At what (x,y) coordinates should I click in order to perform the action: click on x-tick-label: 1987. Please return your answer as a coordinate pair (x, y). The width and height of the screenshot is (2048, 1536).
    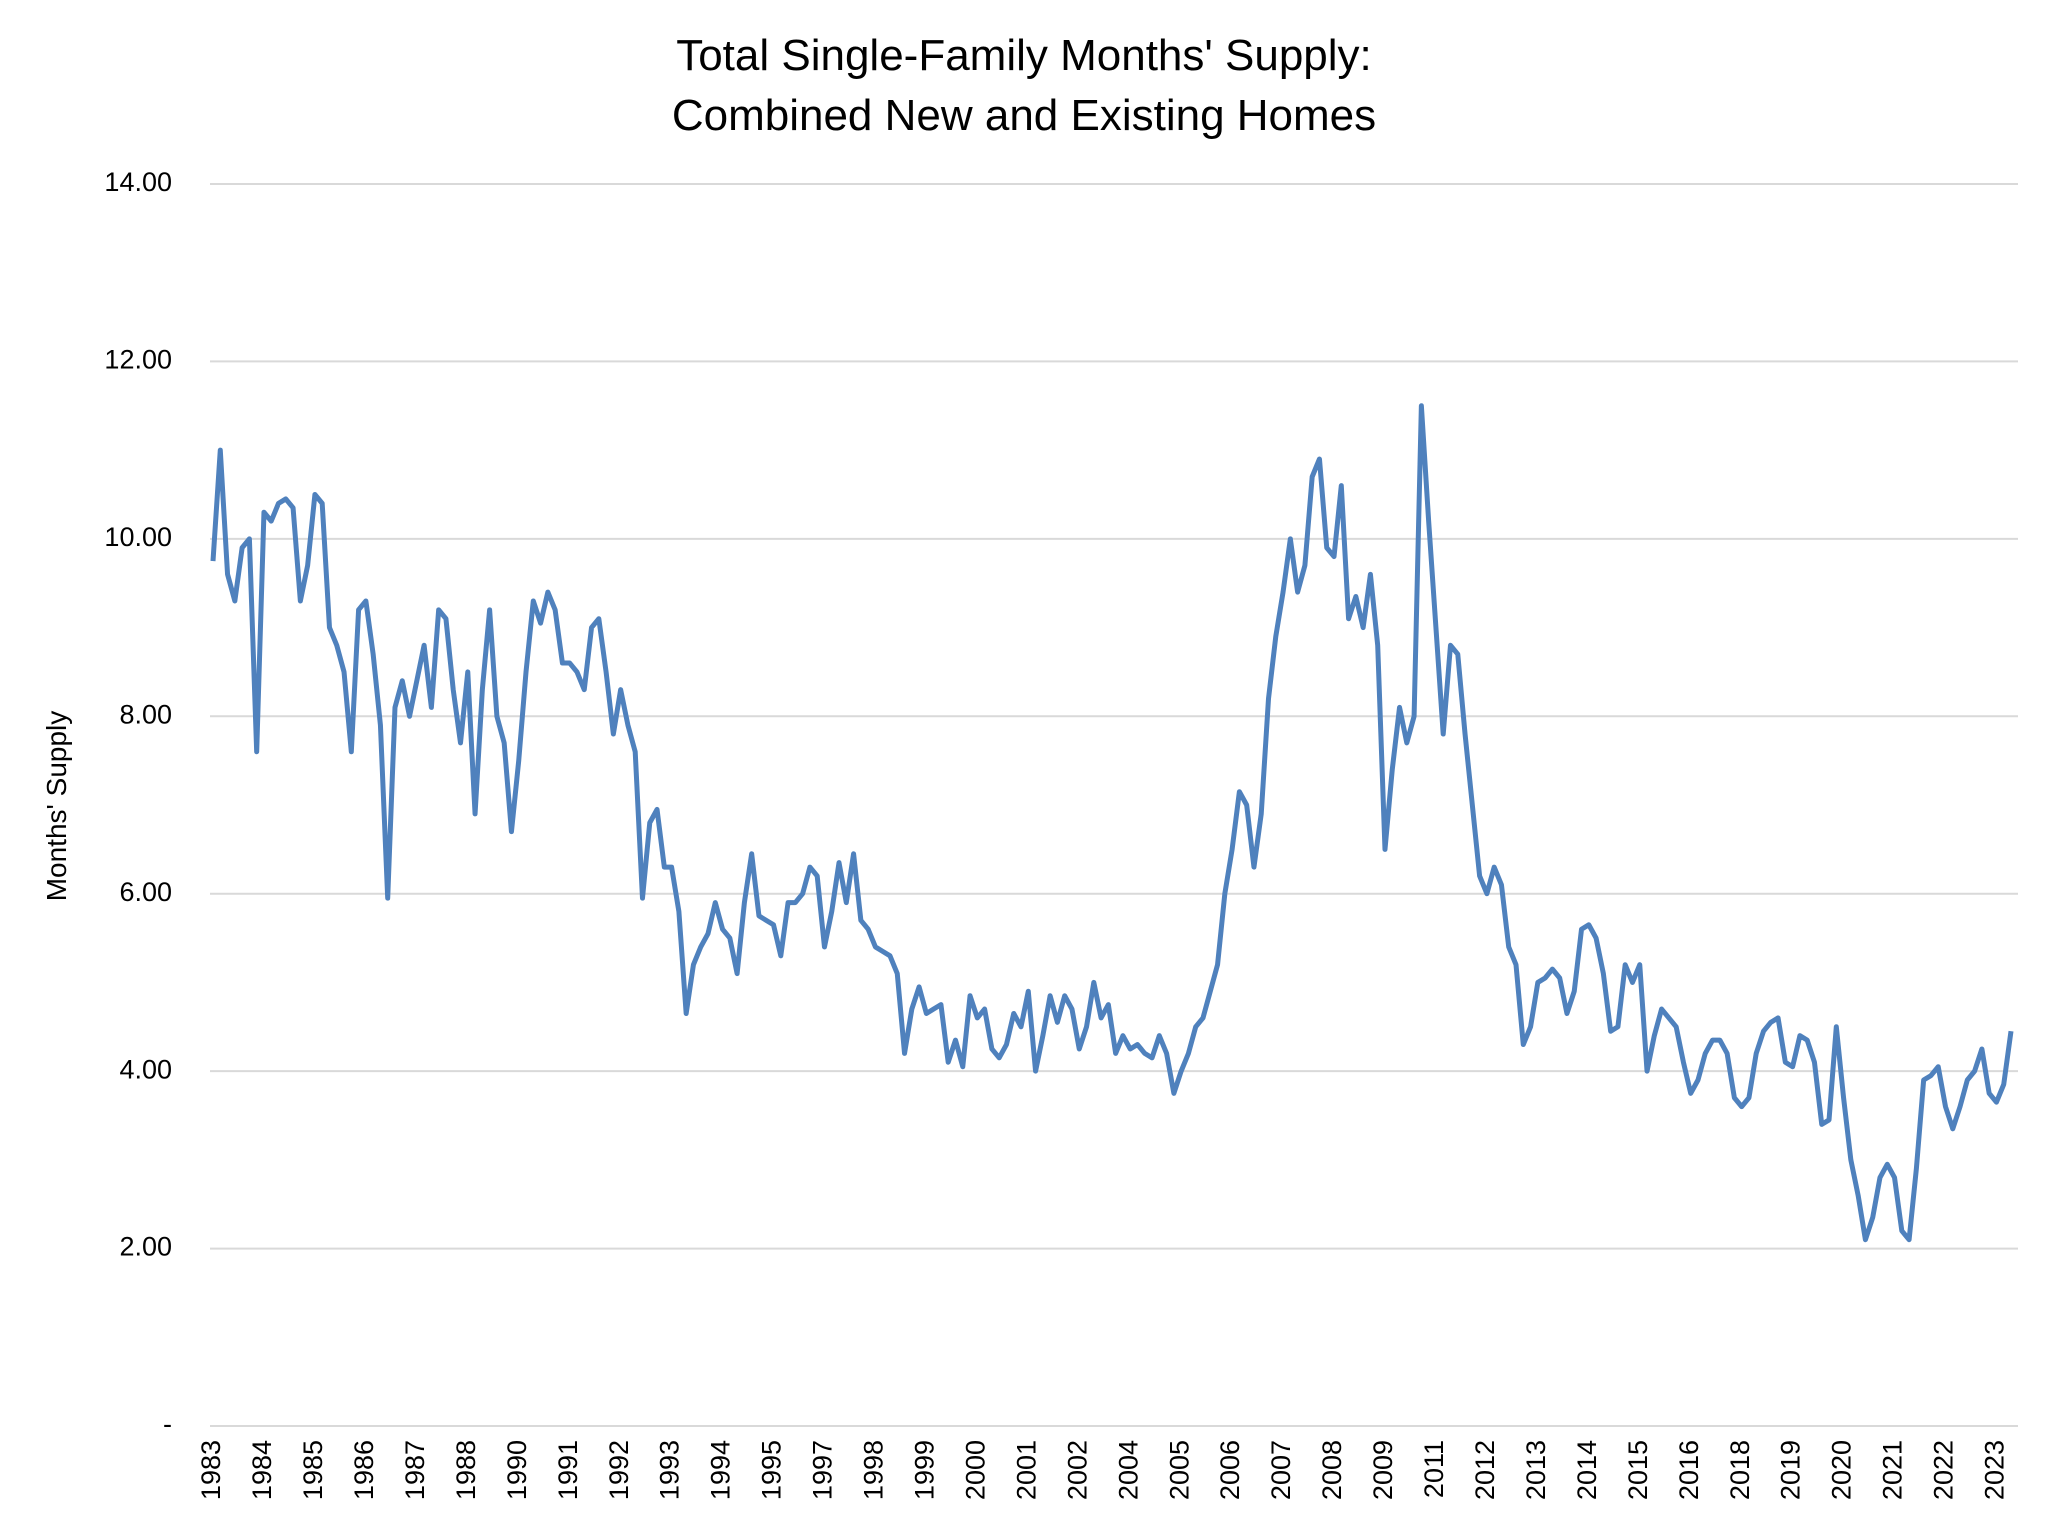
    Looking at the image, I should click on (415, 1470).